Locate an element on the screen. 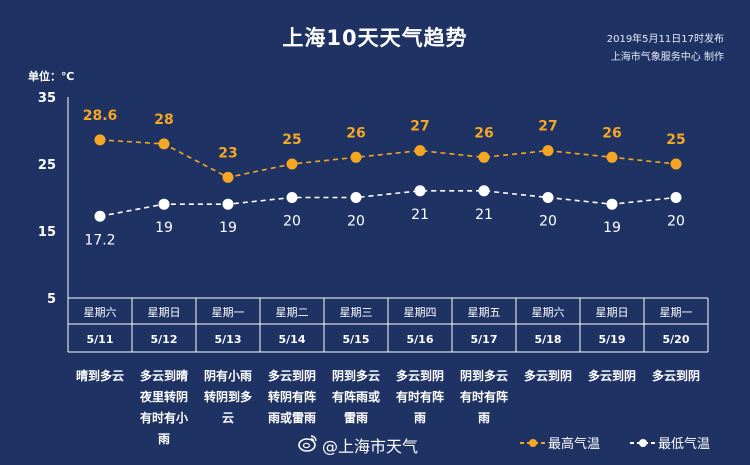  issue-time: 2019年5月11日17时发布 is located at coordinates (665, 39).